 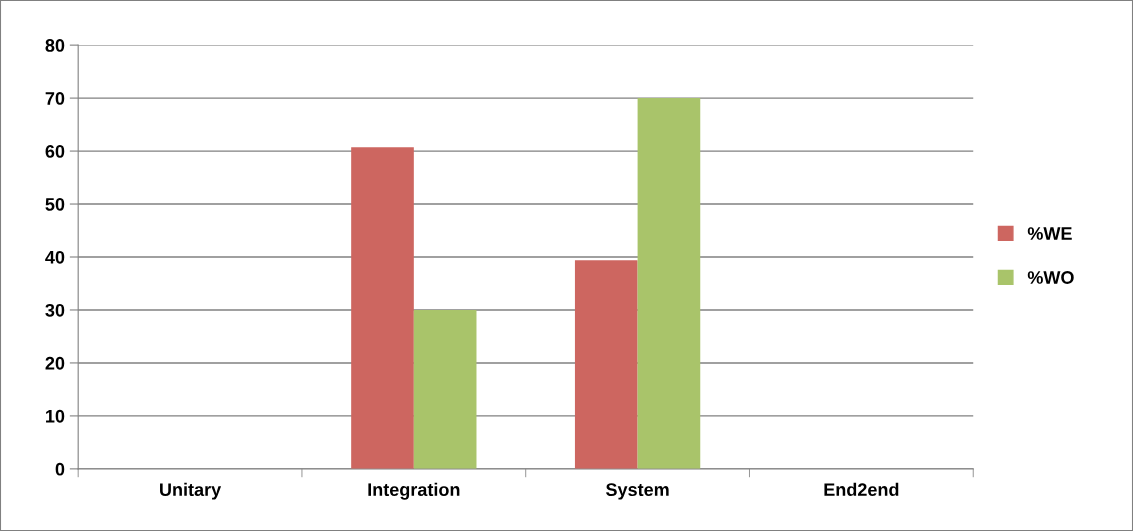 I want to click on y-tick-label: 40, so click(x=55, y=257).